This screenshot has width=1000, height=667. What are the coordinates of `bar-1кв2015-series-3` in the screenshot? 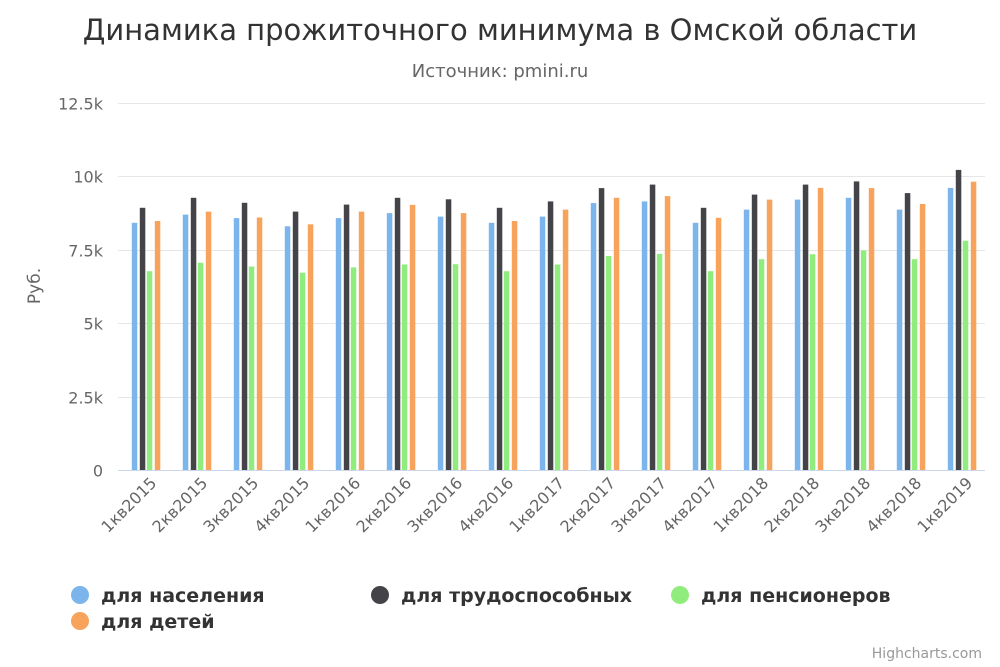 It's located at (157, 345).